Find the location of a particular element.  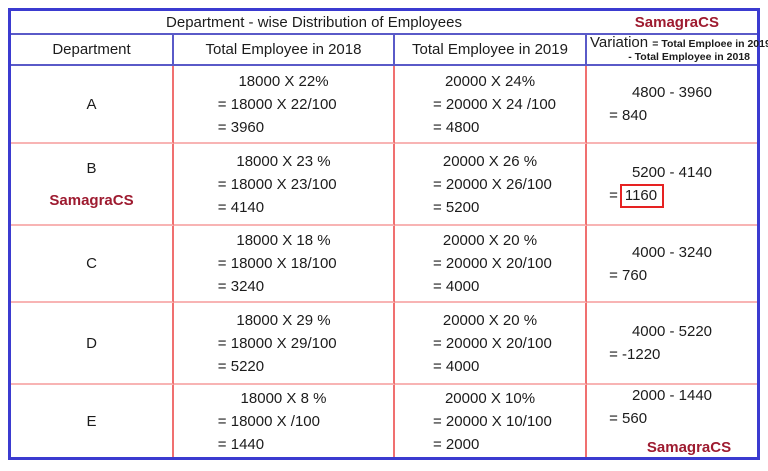

department-label: C is located at coordinates (91, 263).